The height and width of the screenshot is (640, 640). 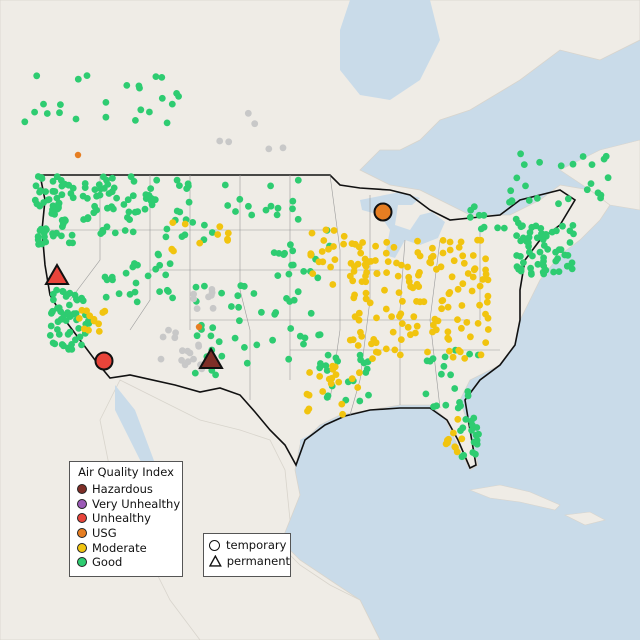 I want to click on hudson-bay, so click(x=390, y=50).